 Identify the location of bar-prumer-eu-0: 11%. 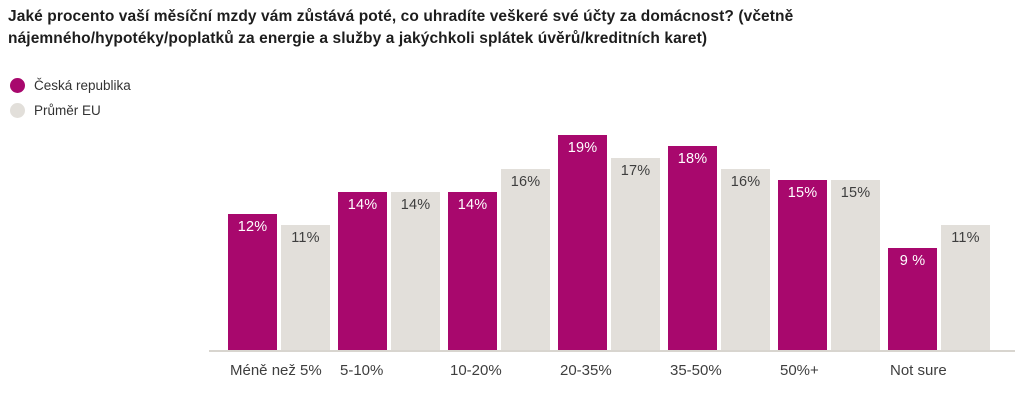
(305, 287).